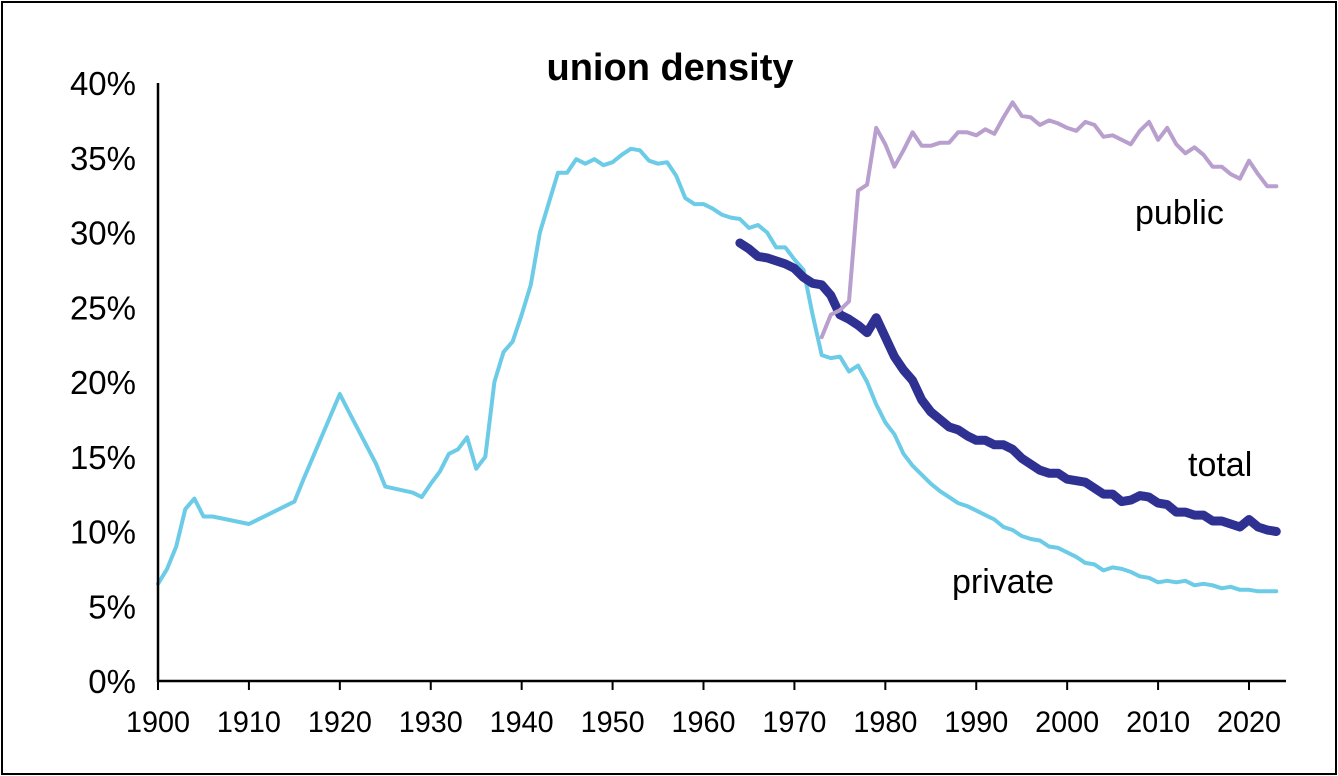 The image size is (1338, 776). What do you see at coordinates (103, 532) in the screenshot?
I see `y-tick-label: 10%` at bounding box center [103, 532].